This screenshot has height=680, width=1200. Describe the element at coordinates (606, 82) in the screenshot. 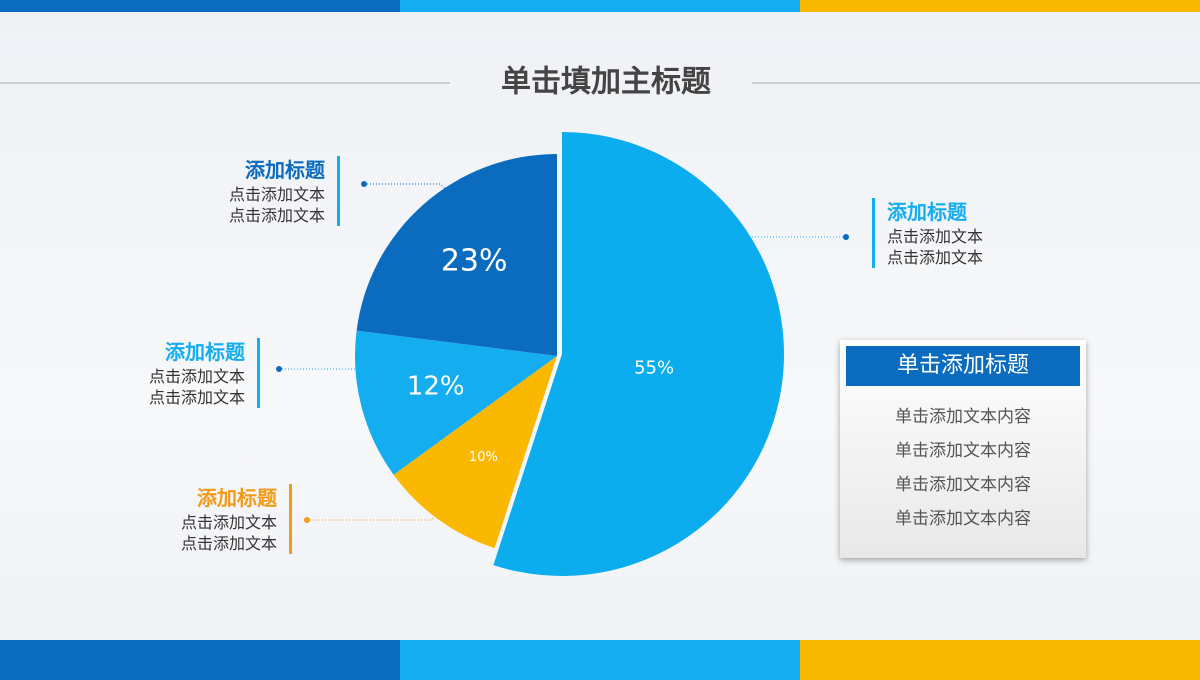

I see `chart-title: 单击填加主标题` at that location.